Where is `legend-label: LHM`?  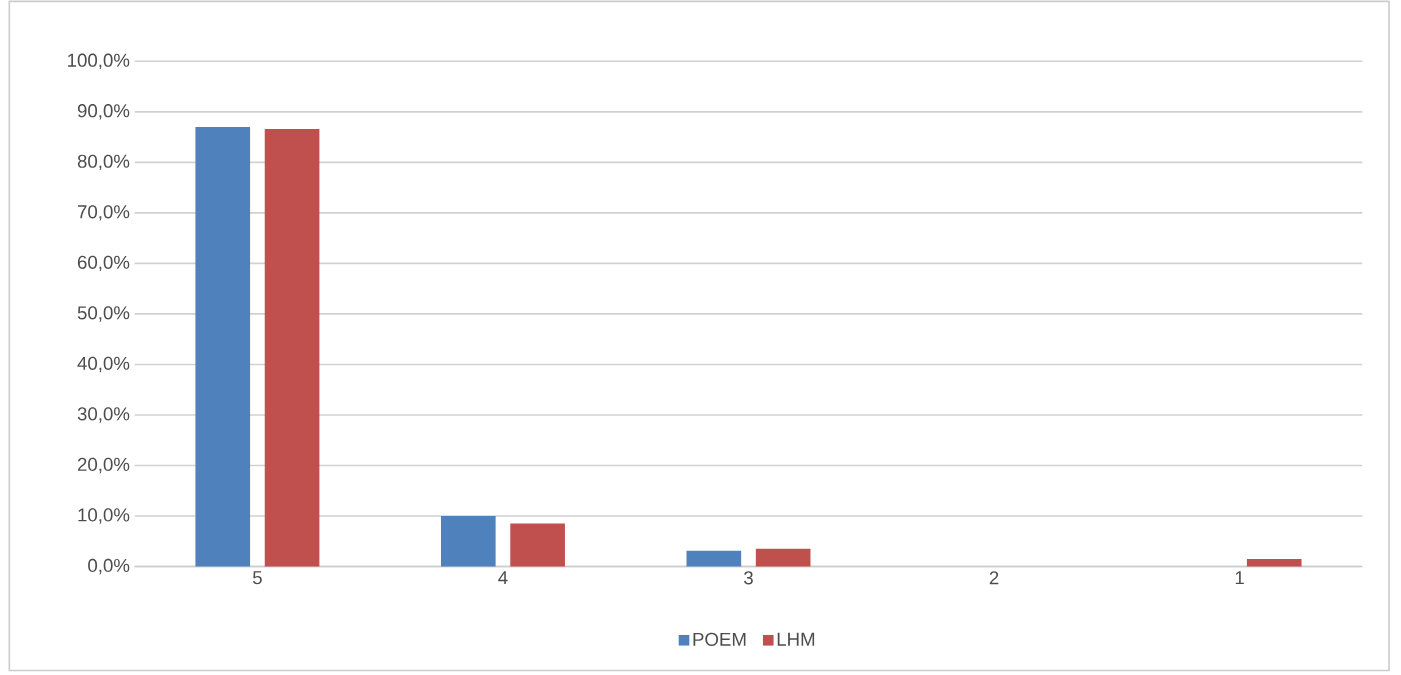
legend-label: LHM is located at coordinates (796, 639).